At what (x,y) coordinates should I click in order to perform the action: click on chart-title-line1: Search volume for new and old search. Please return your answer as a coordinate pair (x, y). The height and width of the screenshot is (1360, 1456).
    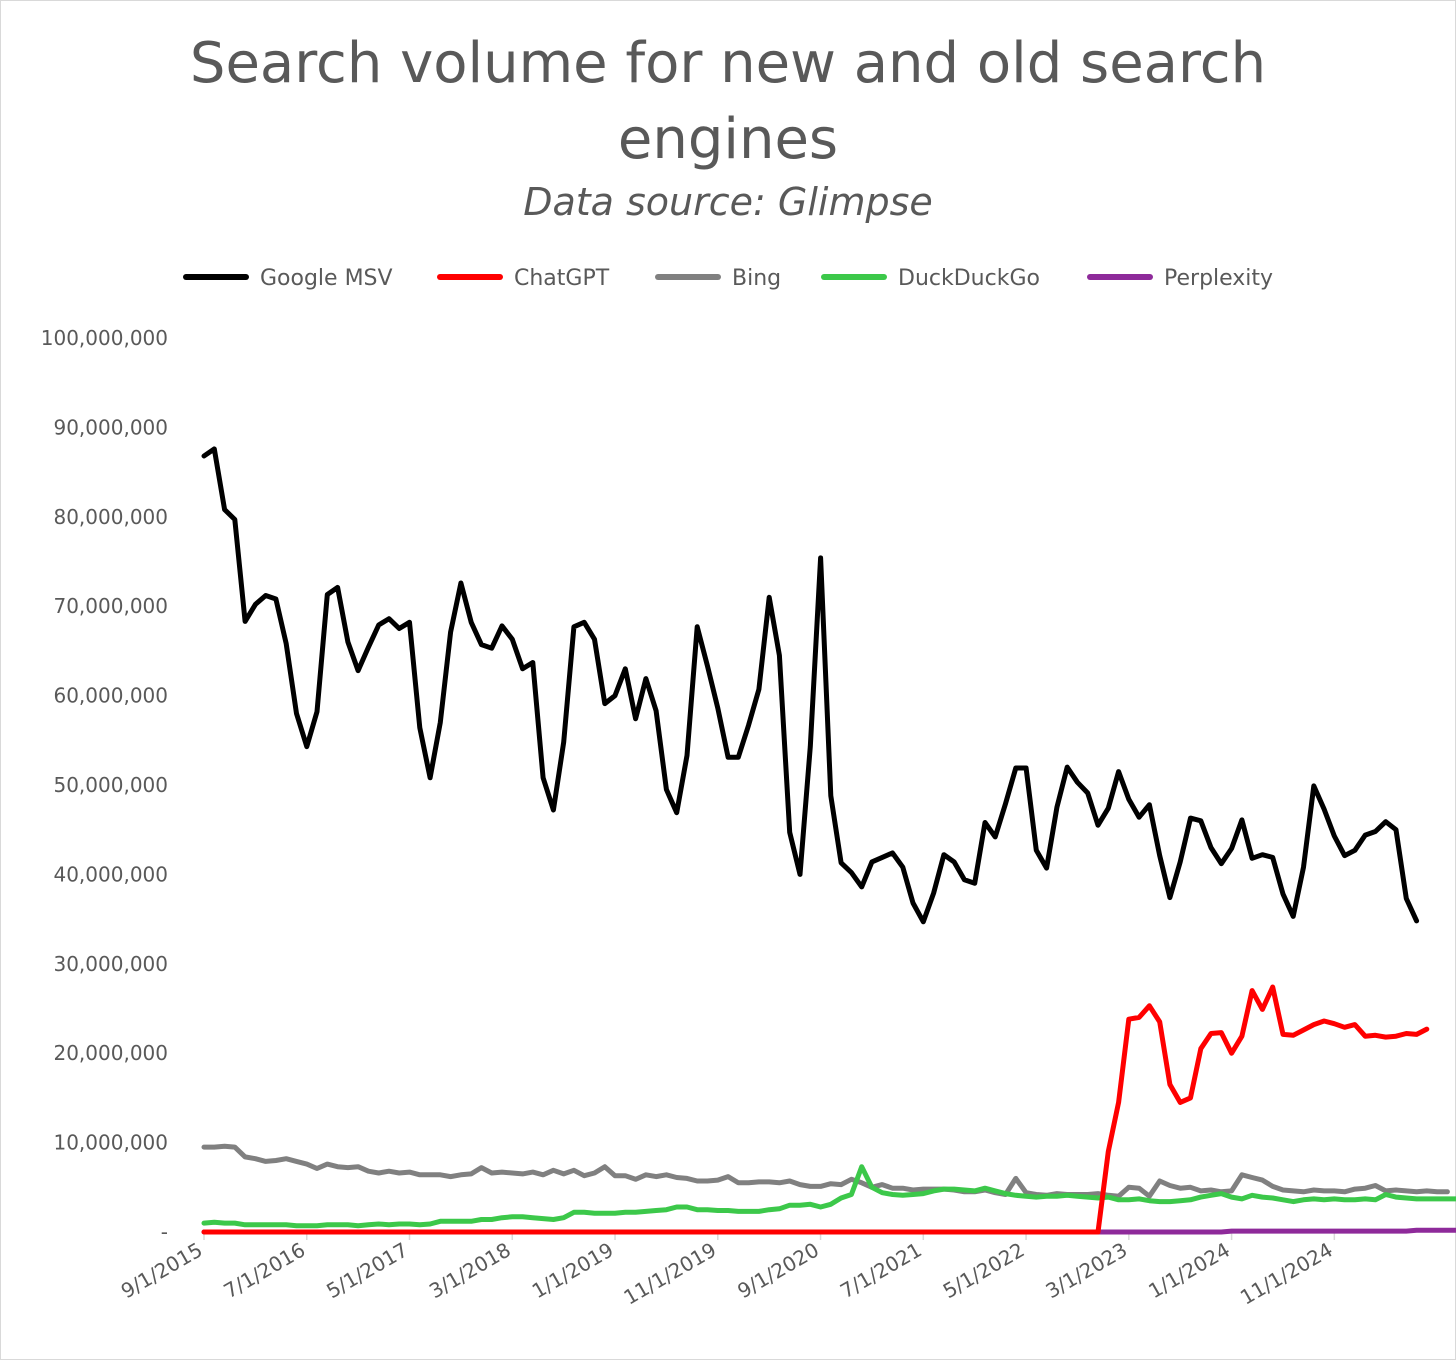
    Looking at the image, I should click on (728, 63).